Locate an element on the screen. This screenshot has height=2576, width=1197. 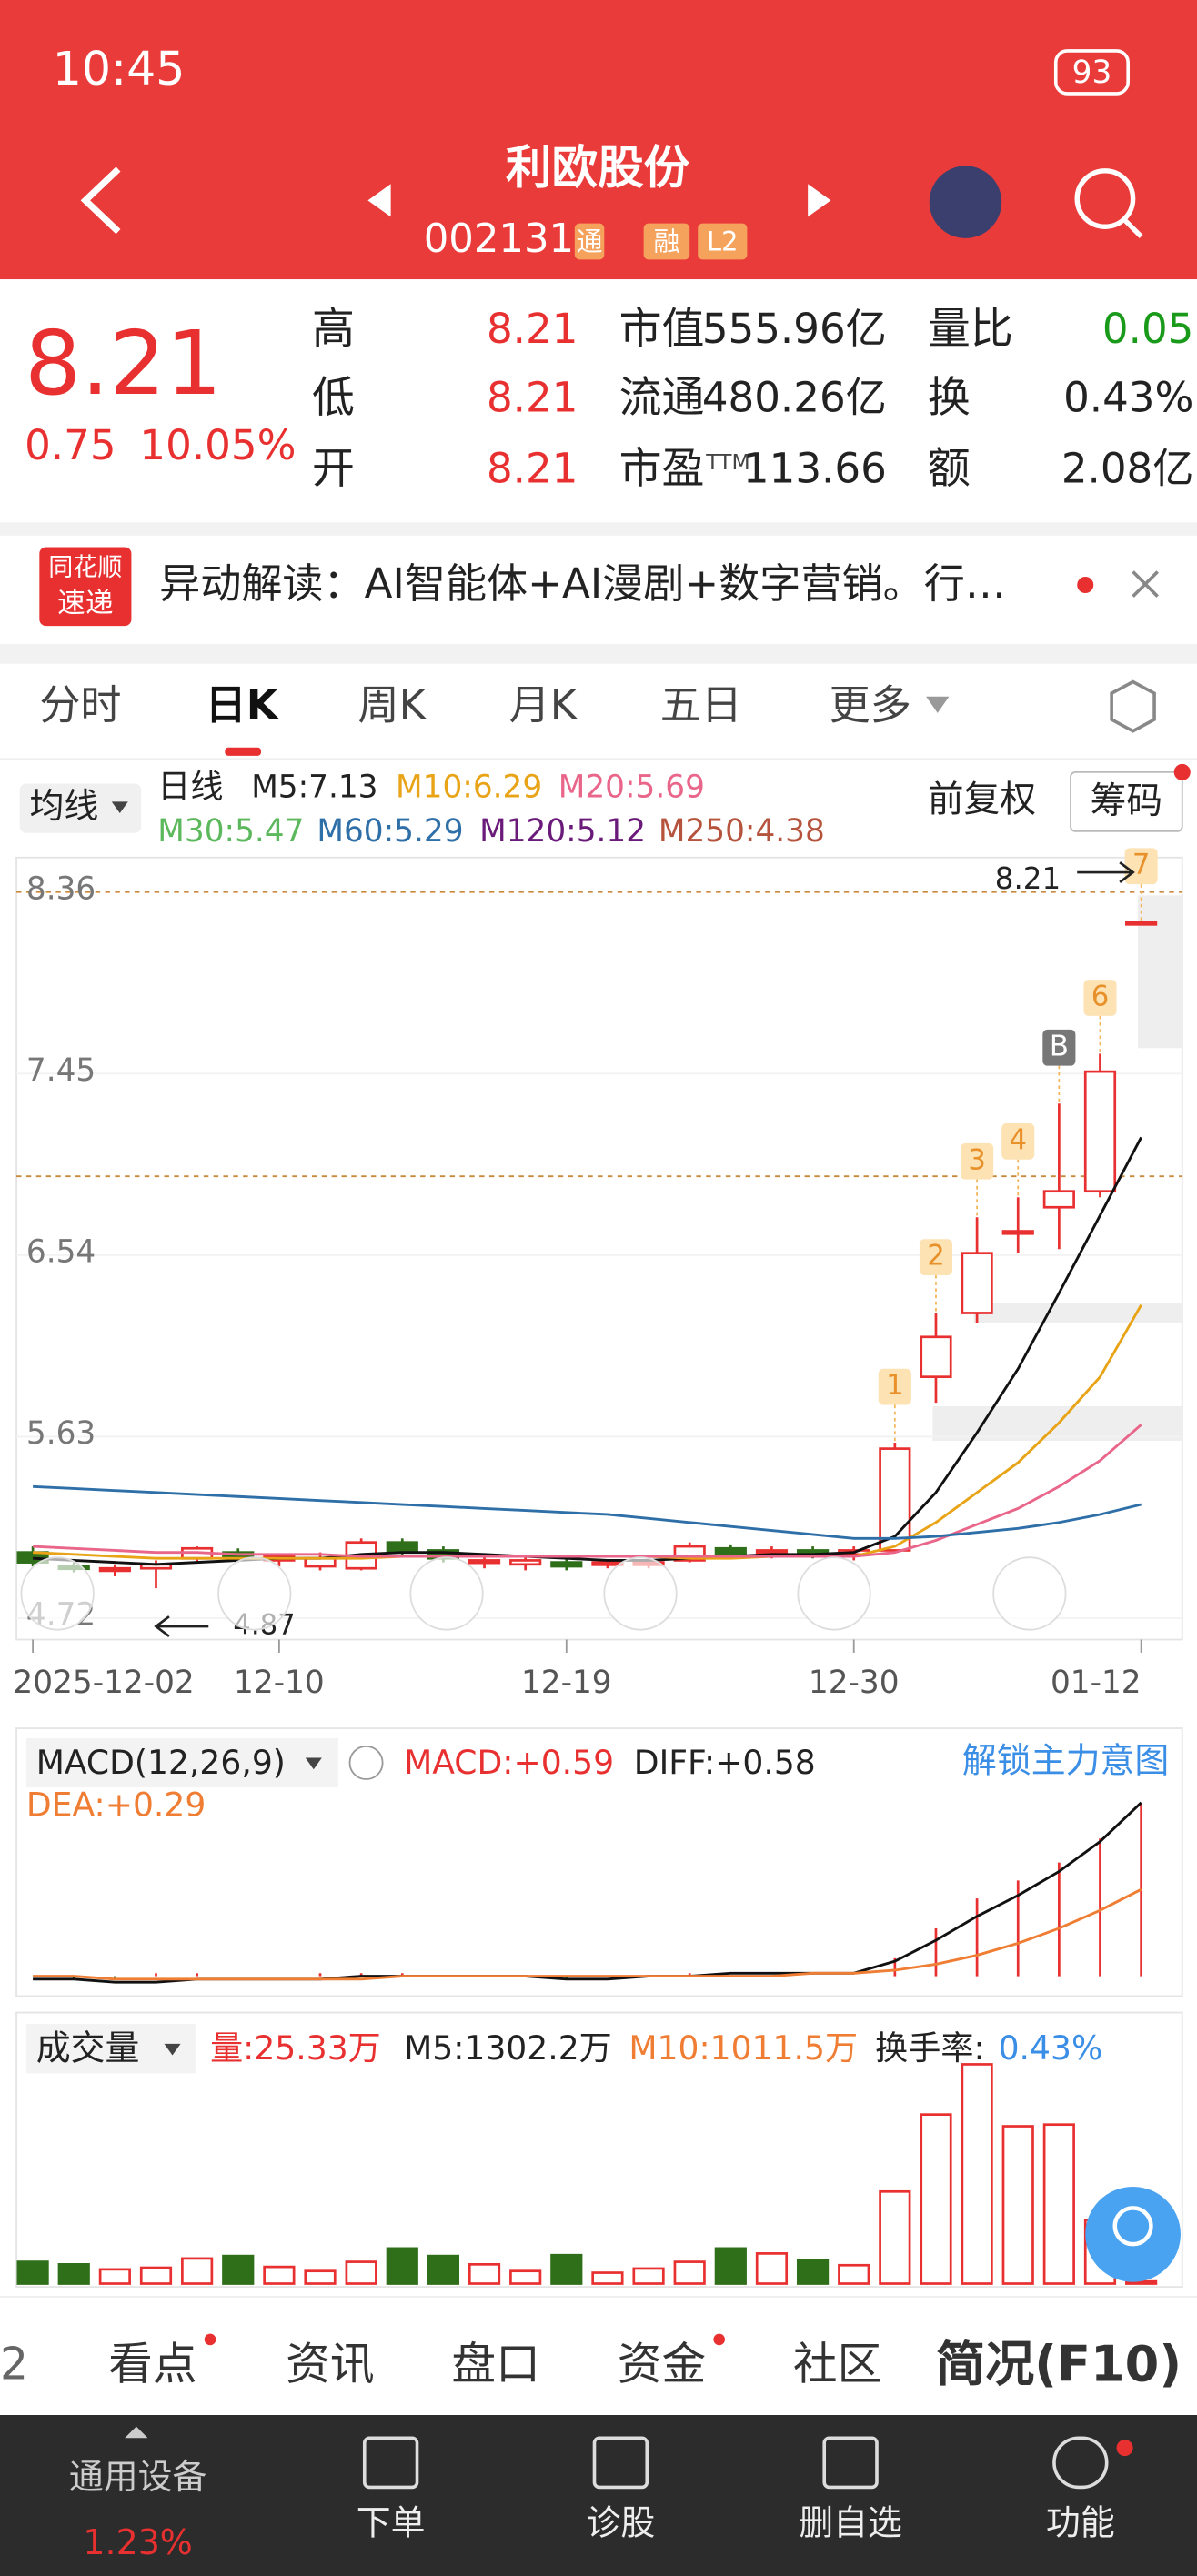
field-value: 0.43% is located at coordinates (1128, 398).